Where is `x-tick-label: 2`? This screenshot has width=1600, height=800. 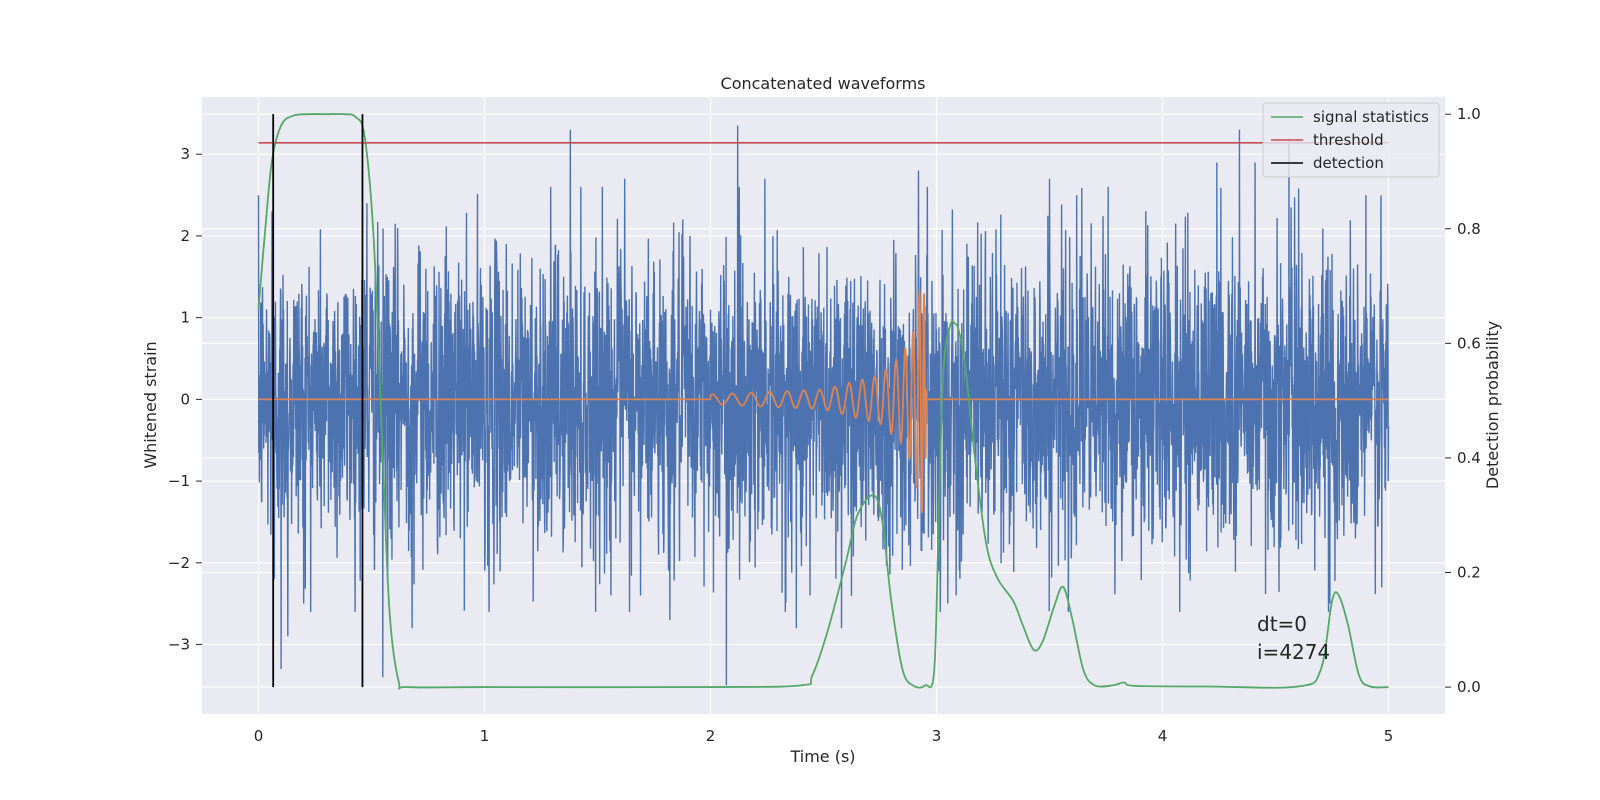
x-tick-label: 2 is located at coordinates (711, 736).